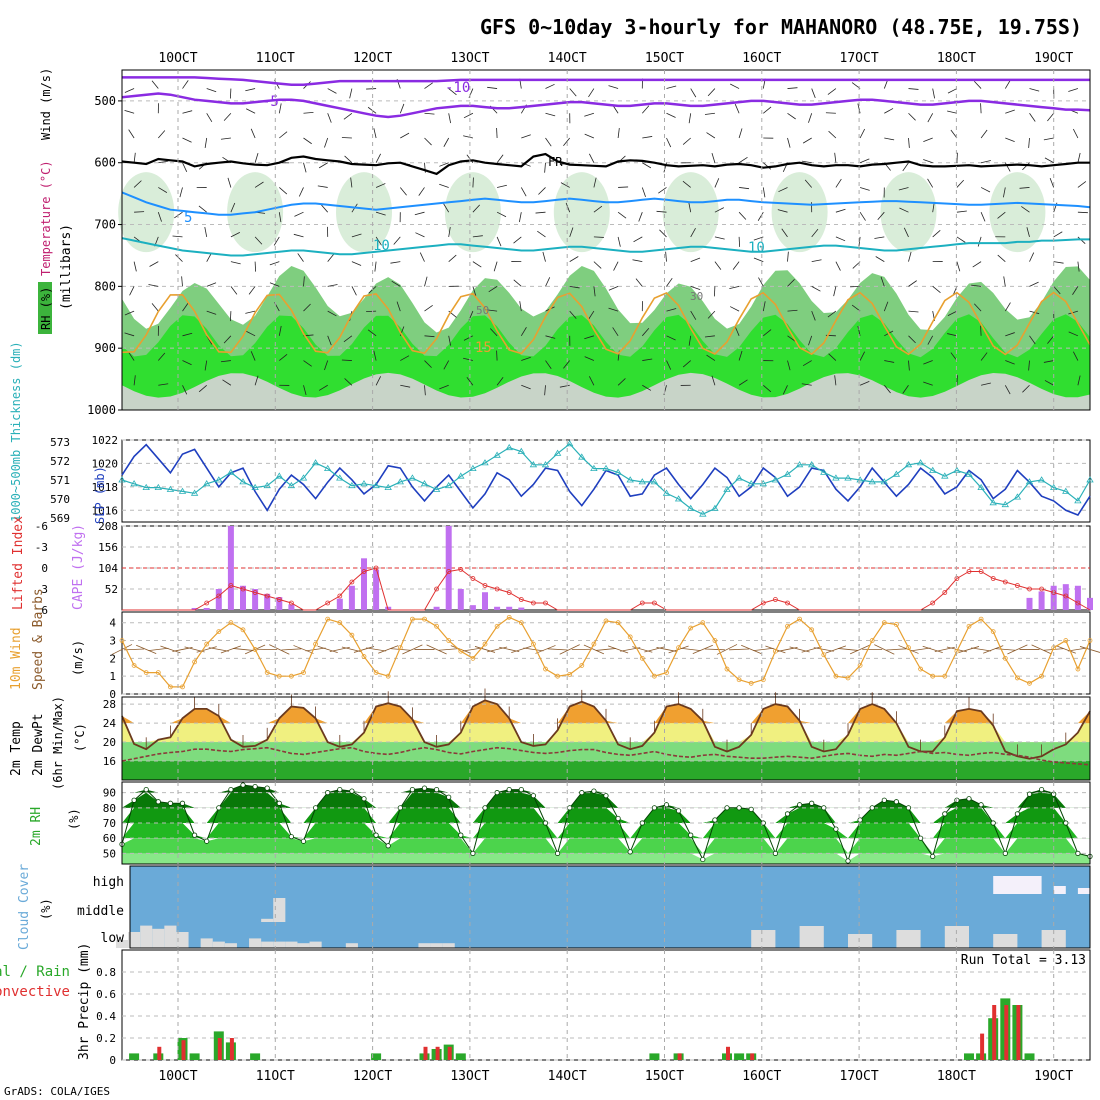 Image resolution: width=1100 pixels, height=1100 pixels. I want to click on pressure-axis-label: (millibars), so click(66, 267).